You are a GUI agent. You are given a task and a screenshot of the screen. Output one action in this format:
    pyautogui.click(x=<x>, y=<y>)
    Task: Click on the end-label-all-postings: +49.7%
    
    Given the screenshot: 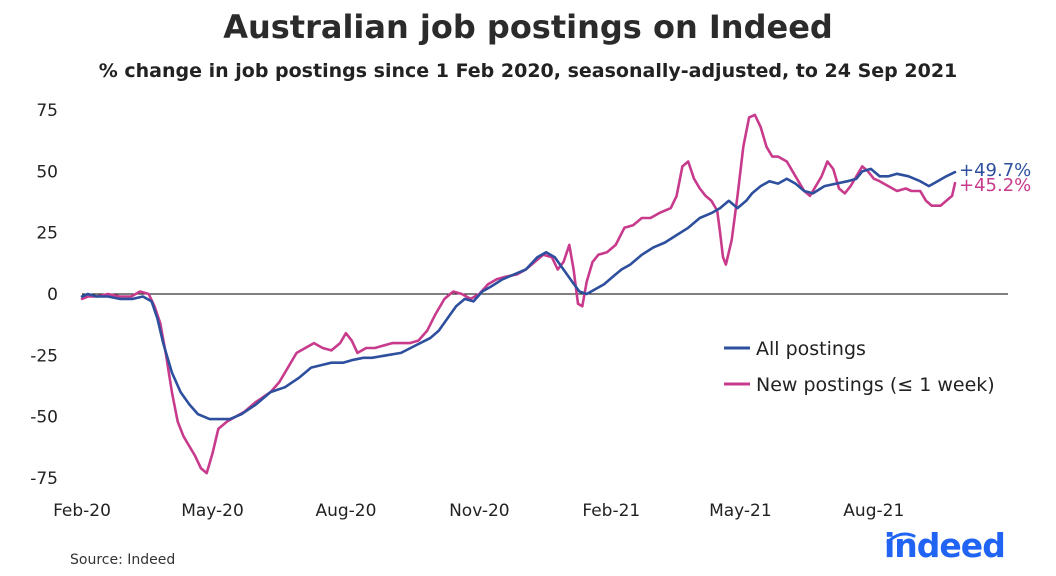 What is the action you would take?
    pyautogui.click(x=995, y=170)
    